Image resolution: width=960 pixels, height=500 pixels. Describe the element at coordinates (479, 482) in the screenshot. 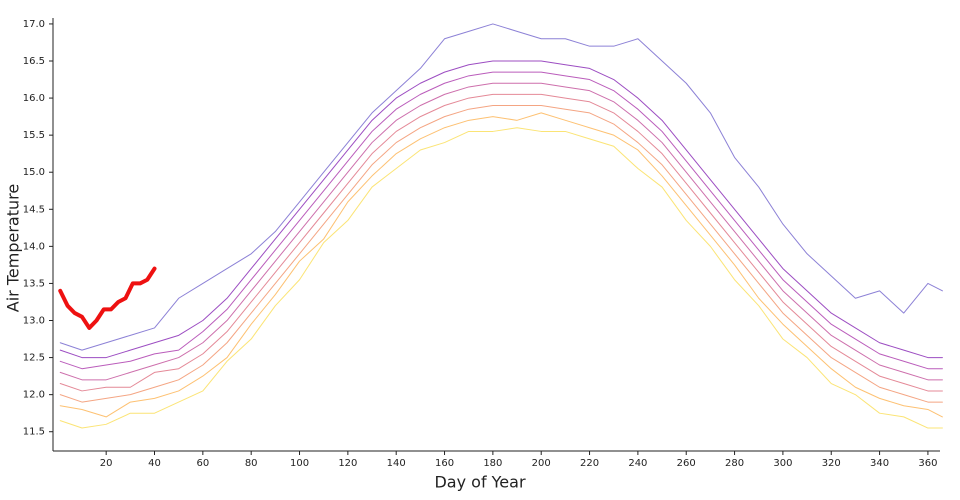

I see `x-axis-title: Day of Year` at that location.